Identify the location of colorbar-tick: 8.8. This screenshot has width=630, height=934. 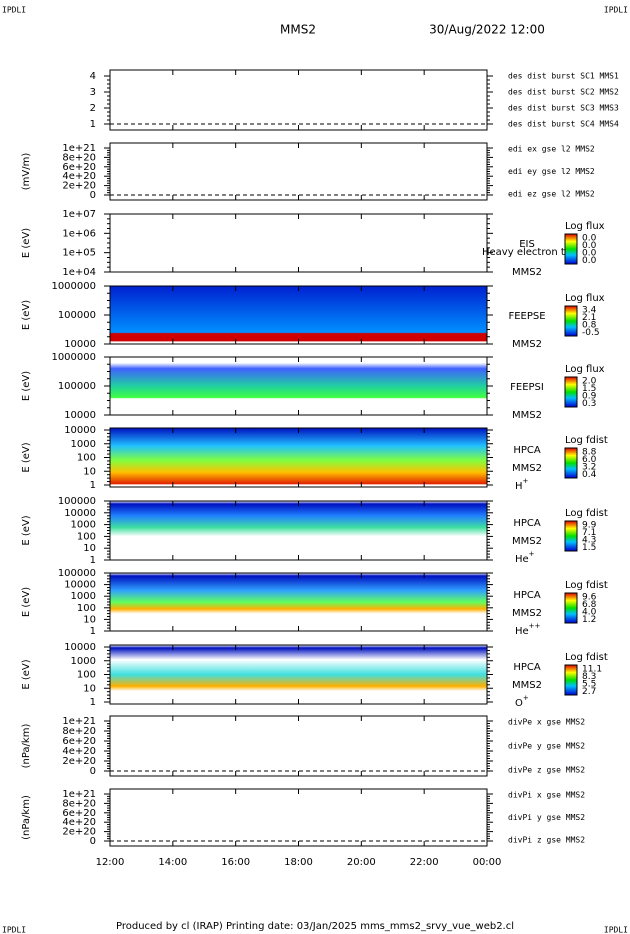
(589, 453).